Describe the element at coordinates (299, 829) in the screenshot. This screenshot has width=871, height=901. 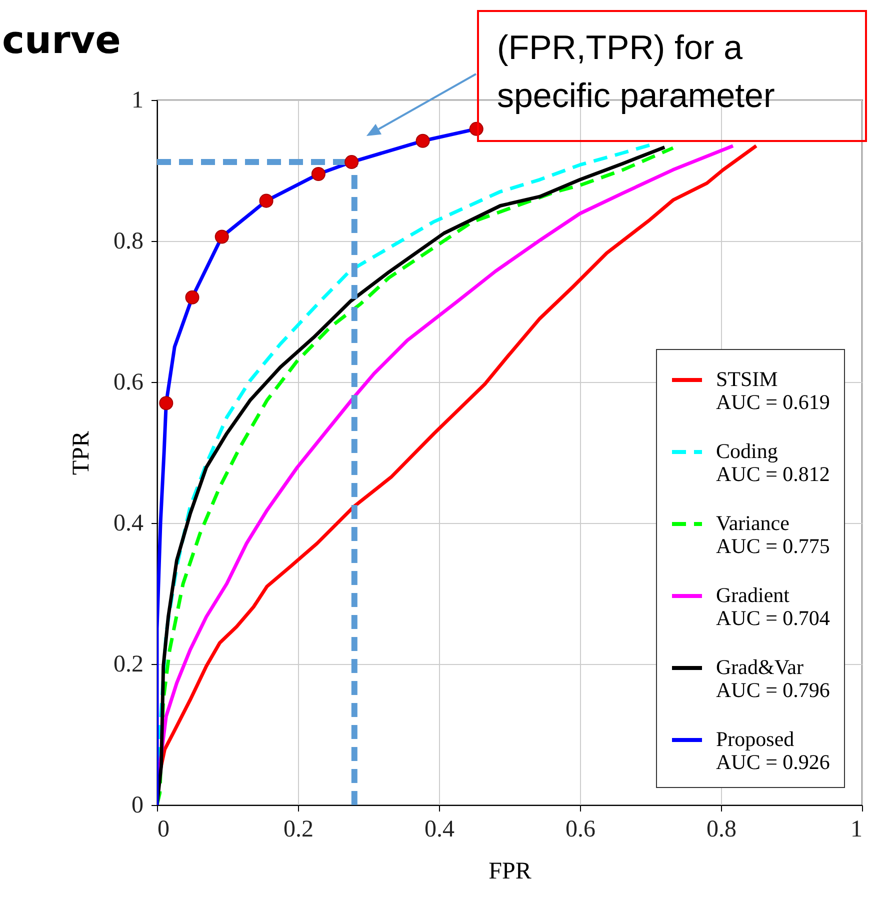
I see `x-tick-label: 0.2` at that location.